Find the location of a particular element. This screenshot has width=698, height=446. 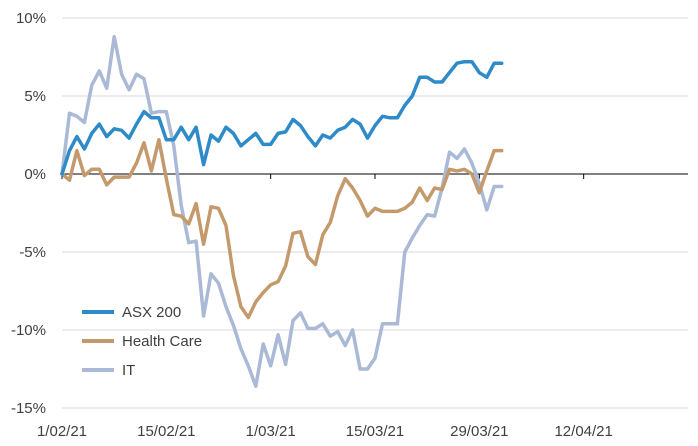

legend-label: ASX 200 is located at coordinates (151, 312).